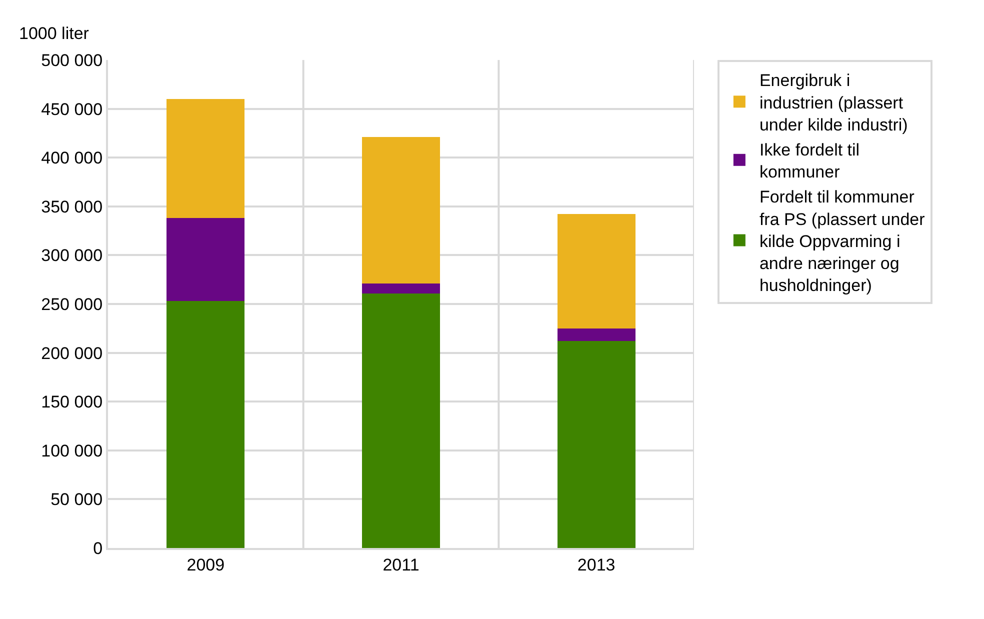 Image resolution: width=984 pixels, height=619 pixels. What do you see at coordinates (72, 402) in the screenshot?
I see `y-tick-label: 150 000` at bounding box center [72, 402].